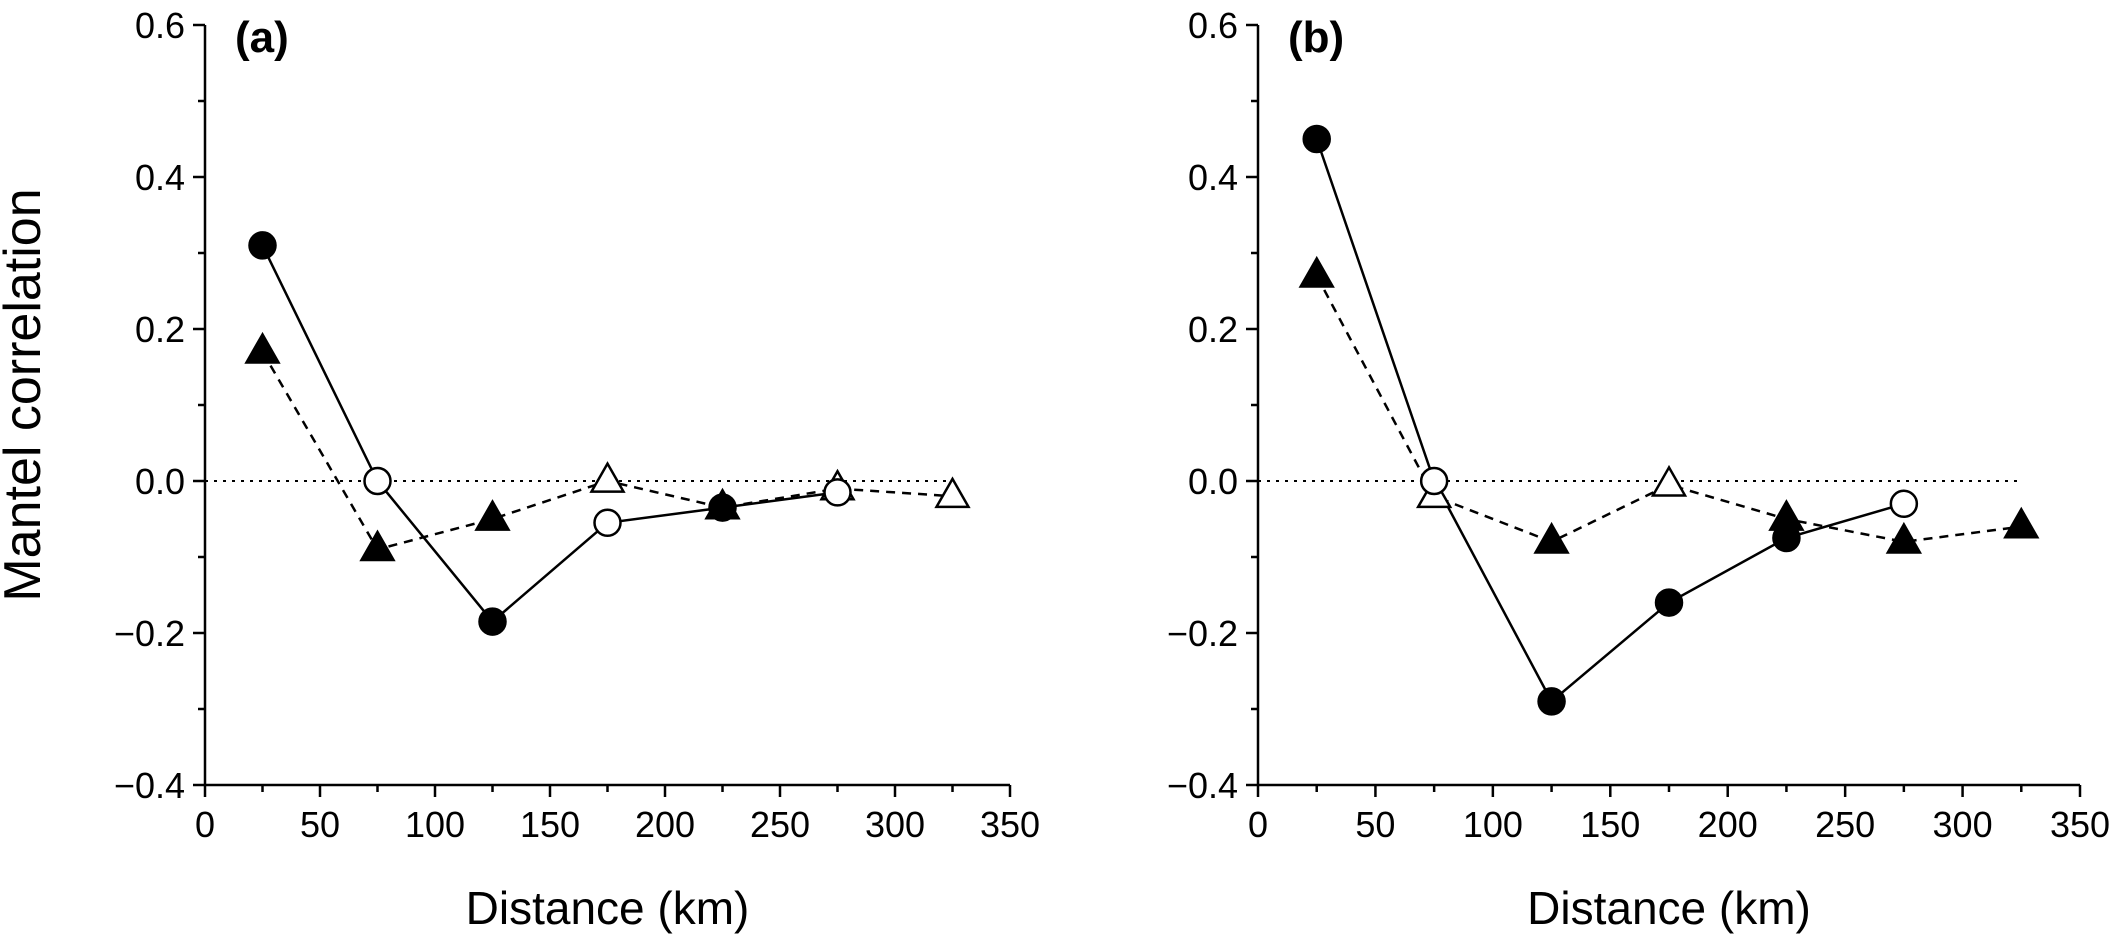  Describe the element at coordinates (1316, 37) in the screenshot. I see `panel-label: (b)` at that location.